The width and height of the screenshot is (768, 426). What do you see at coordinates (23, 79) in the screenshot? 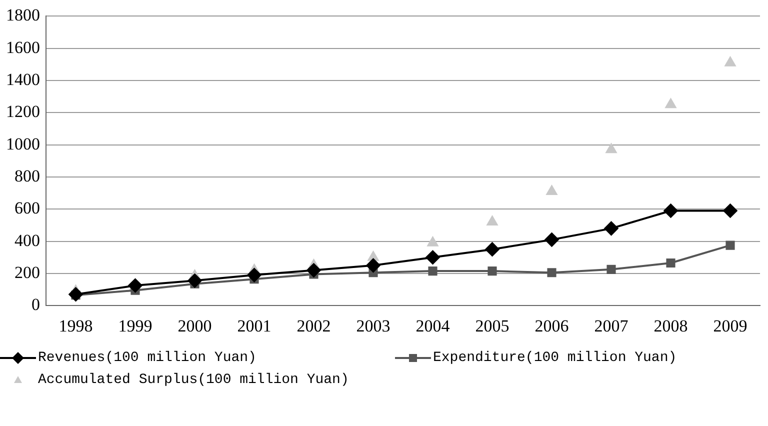
I see `y-tick-label: 1400` at bounding box center [23, 79].